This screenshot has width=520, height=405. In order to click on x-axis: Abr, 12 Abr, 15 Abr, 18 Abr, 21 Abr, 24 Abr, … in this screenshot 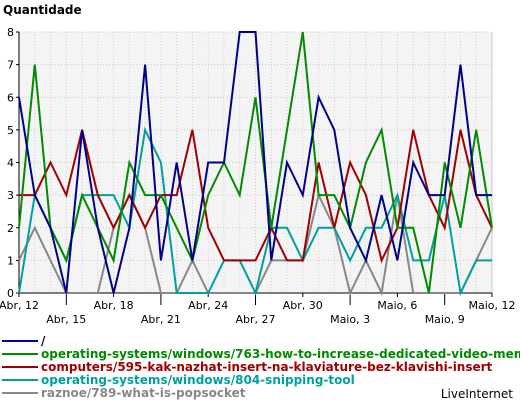, I will do `click(258, 309)`.